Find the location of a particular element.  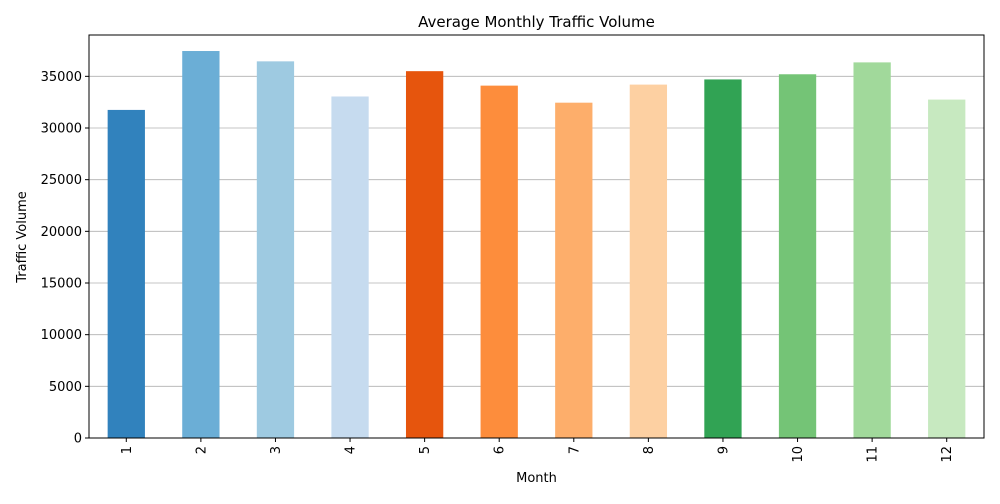

x-tick-label: 3 is located at coordinates (276, 450).